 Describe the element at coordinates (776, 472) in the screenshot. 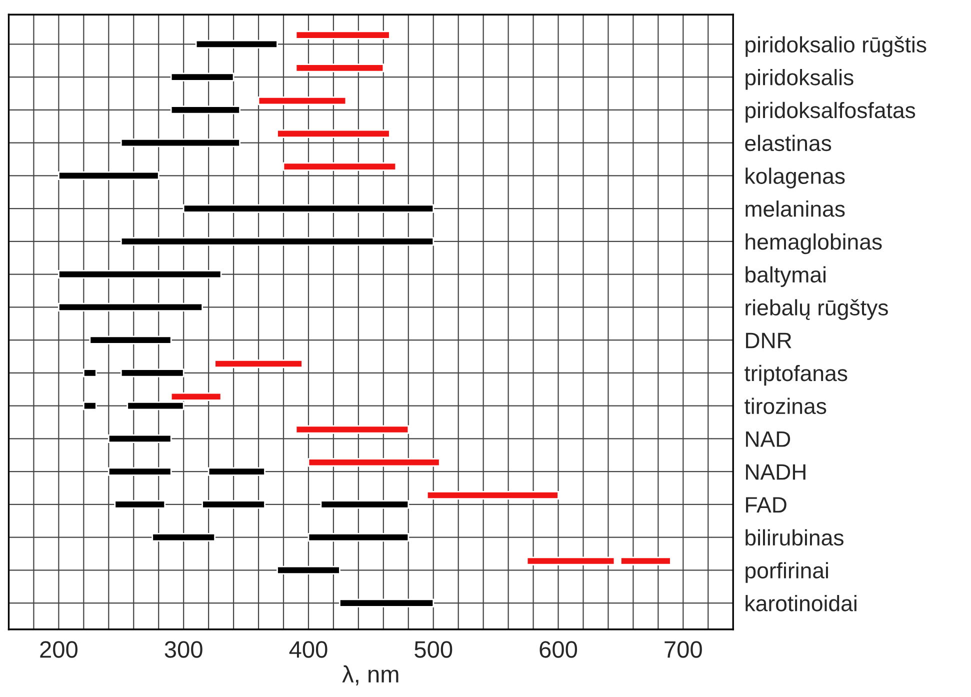

I see `y-tick-label: NADH` at that location.